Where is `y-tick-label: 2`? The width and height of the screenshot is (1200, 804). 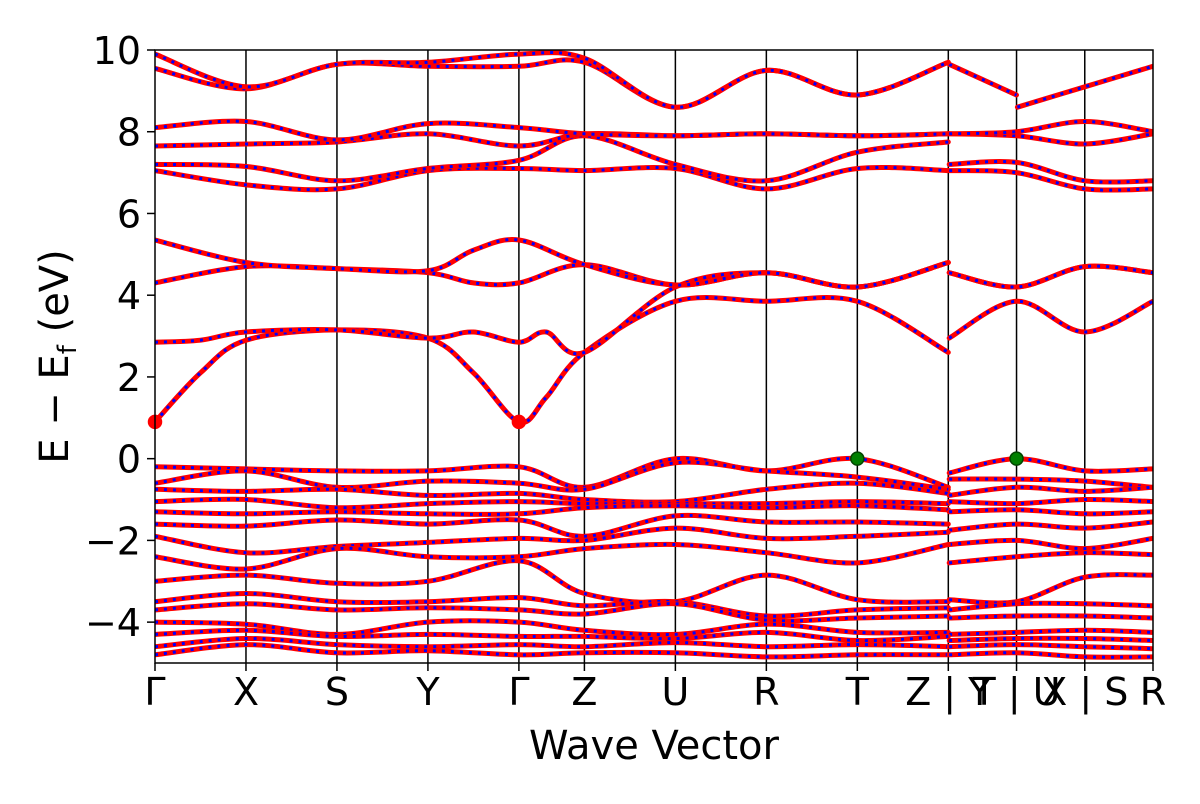
y-tick-label: 2 is located at coordinates (129, 378).